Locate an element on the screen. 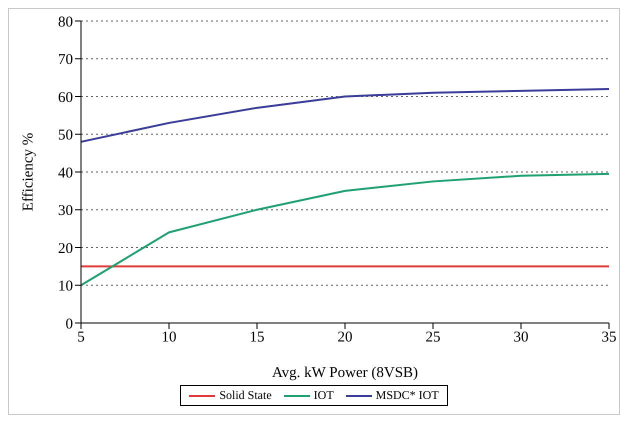 The width and height of the screenshot is (628, 423). x-tick-label: 10 is located at coordinates (169, 338).